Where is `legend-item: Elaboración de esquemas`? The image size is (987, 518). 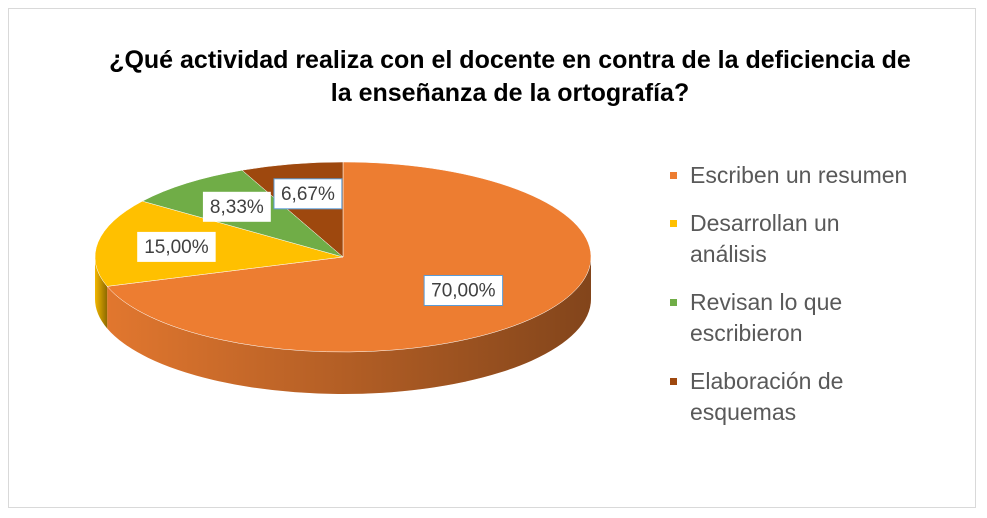 legend-item: Elaboración de esquemas is located at coordinates (793, 397).